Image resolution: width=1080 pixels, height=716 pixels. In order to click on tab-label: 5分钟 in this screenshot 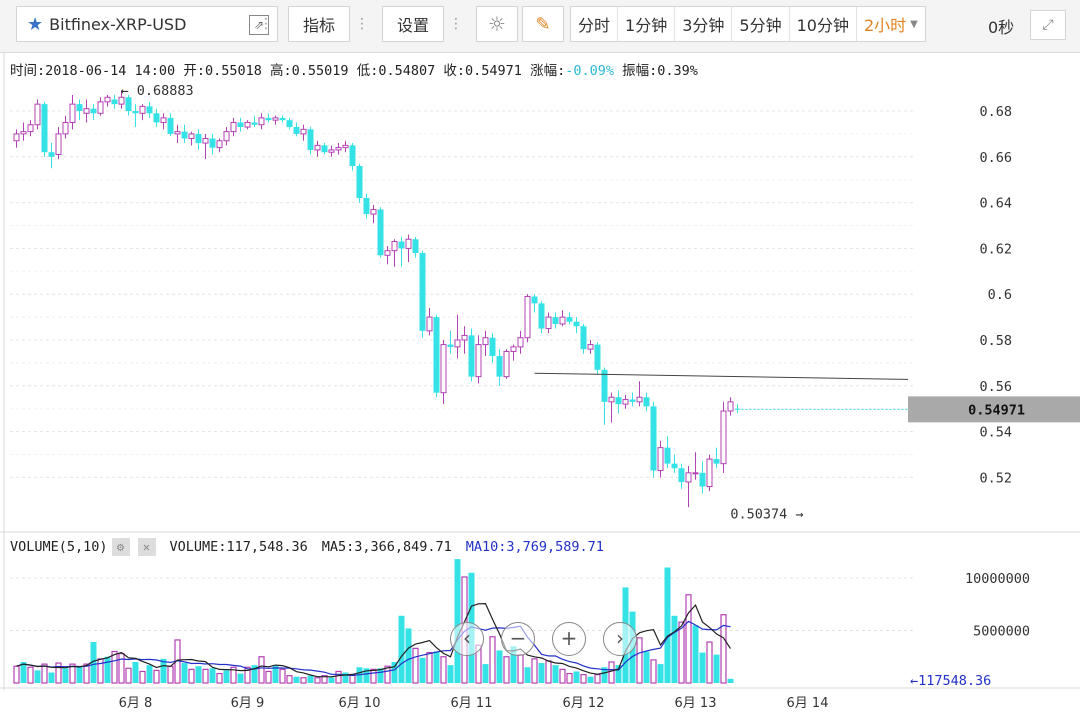, I will do `click(760, 25)`.